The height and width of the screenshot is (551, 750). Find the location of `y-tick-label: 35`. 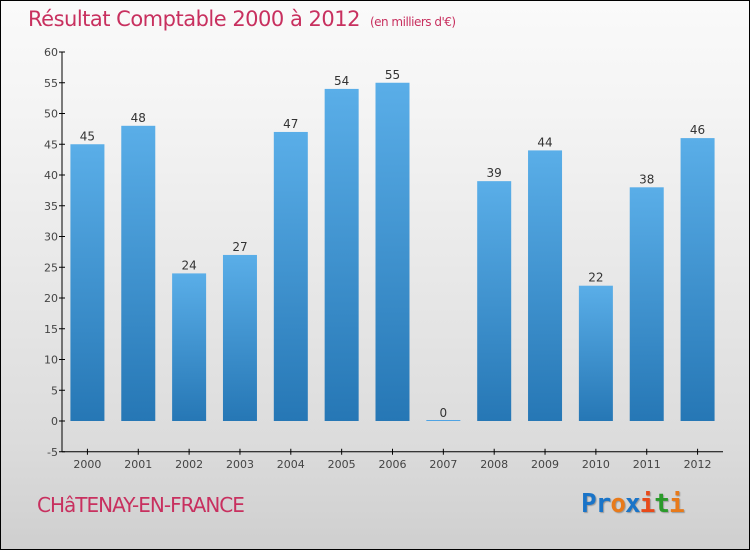

y-tick-label: 35 is located at coordinates (51, 206).